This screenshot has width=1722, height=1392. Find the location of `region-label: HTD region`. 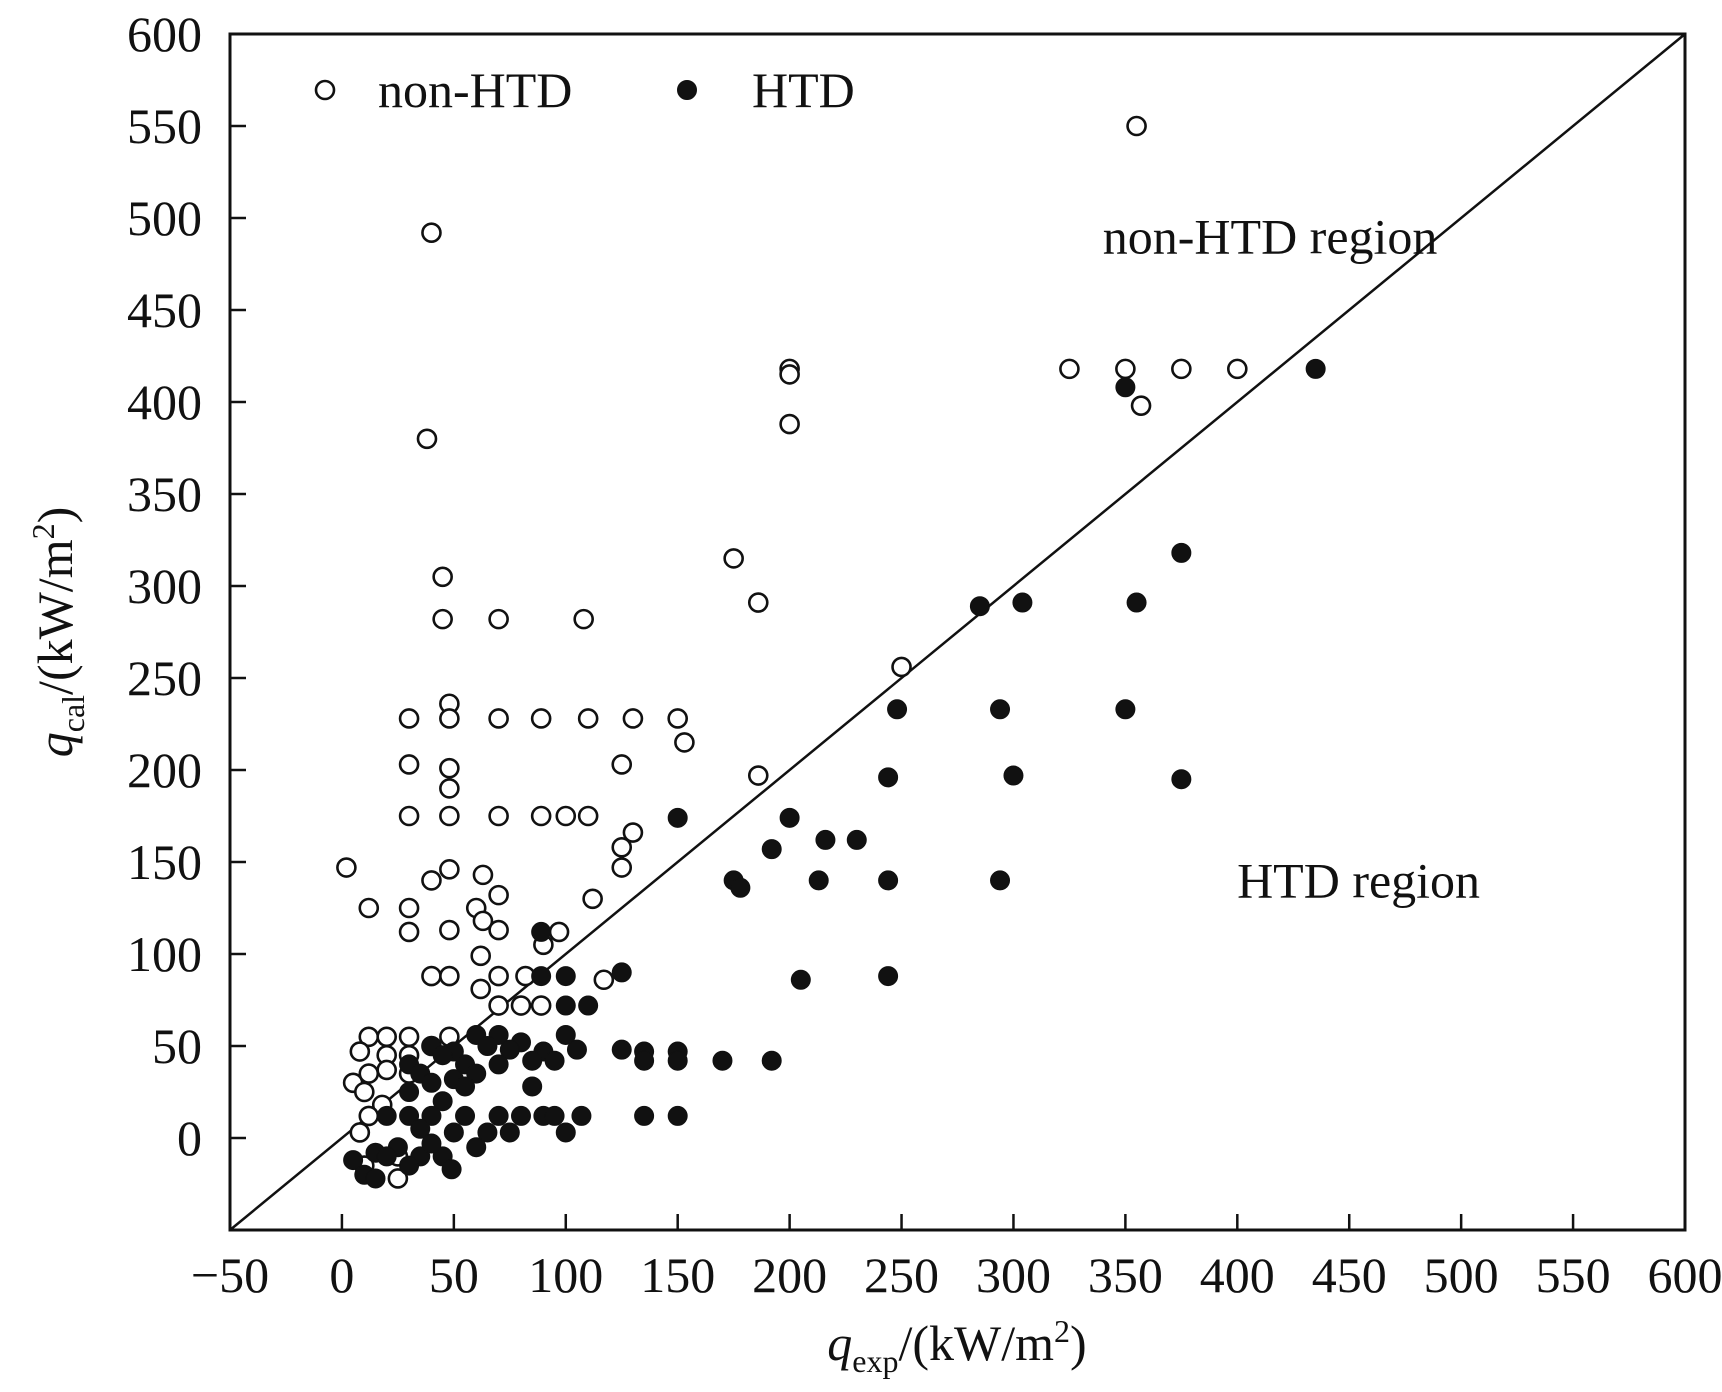

region-label: HTD region is located at coordinates (1358, 880).